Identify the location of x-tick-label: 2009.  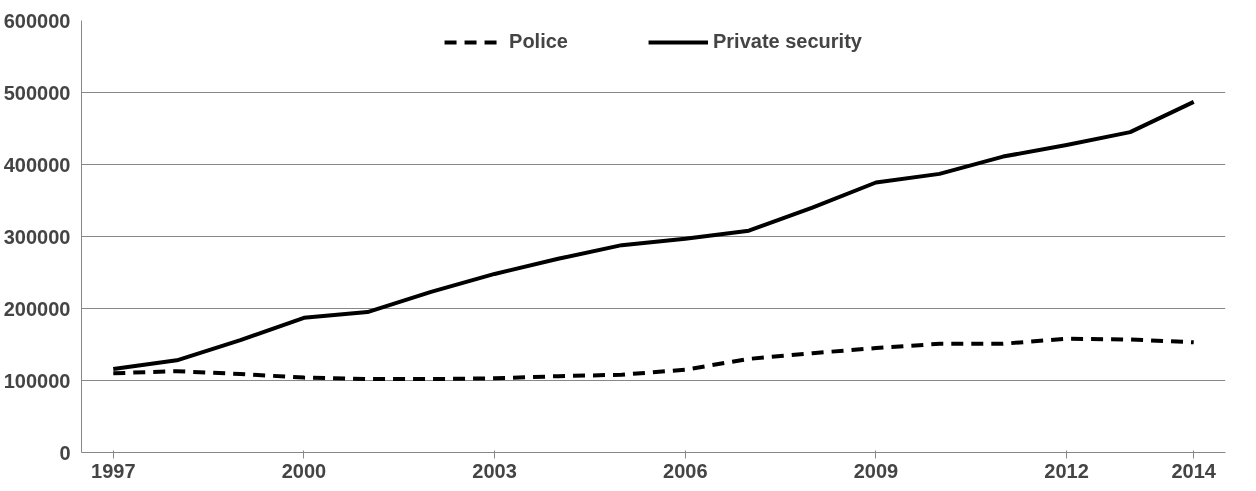
(876, 470).